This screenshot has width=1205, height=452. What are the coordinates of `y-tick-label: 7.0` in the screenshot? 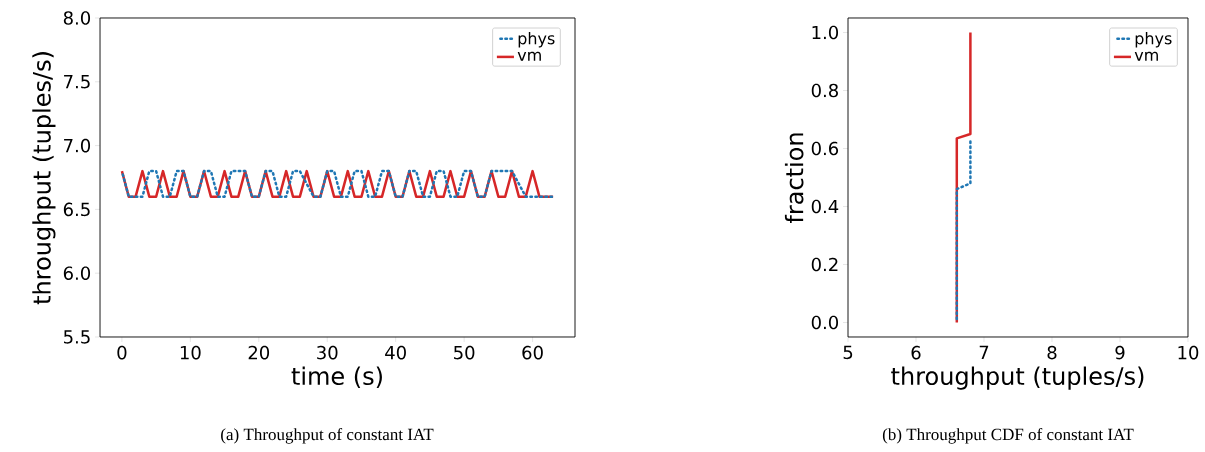 It's located at (77, 145).